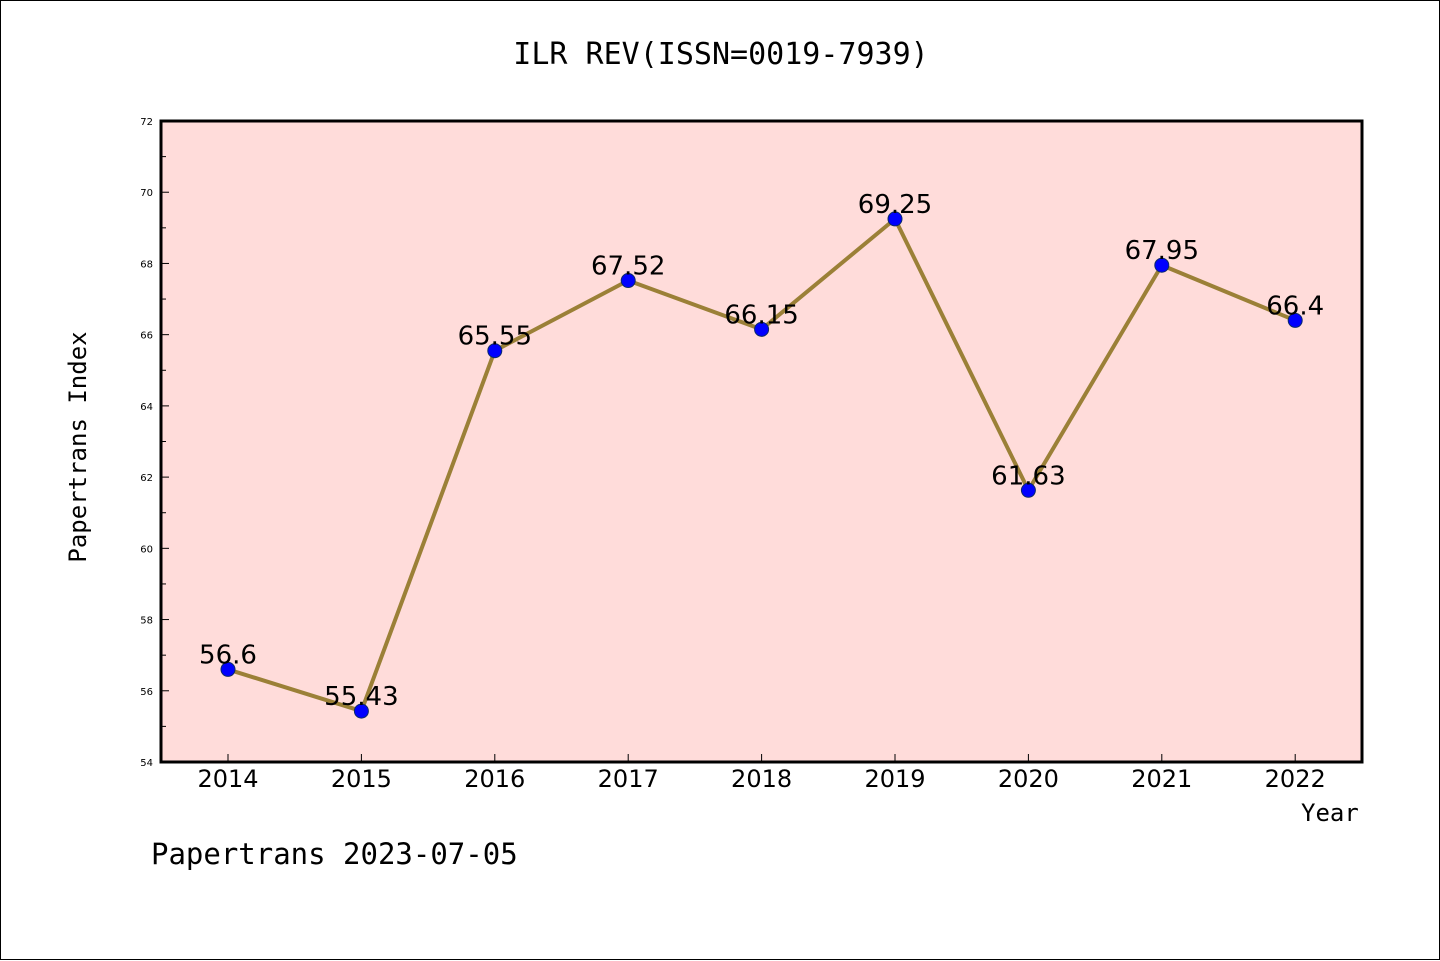 The width and height of the screenshot is (1440, 961). I want to click on data-label: 66.4, so click(1295, 306).